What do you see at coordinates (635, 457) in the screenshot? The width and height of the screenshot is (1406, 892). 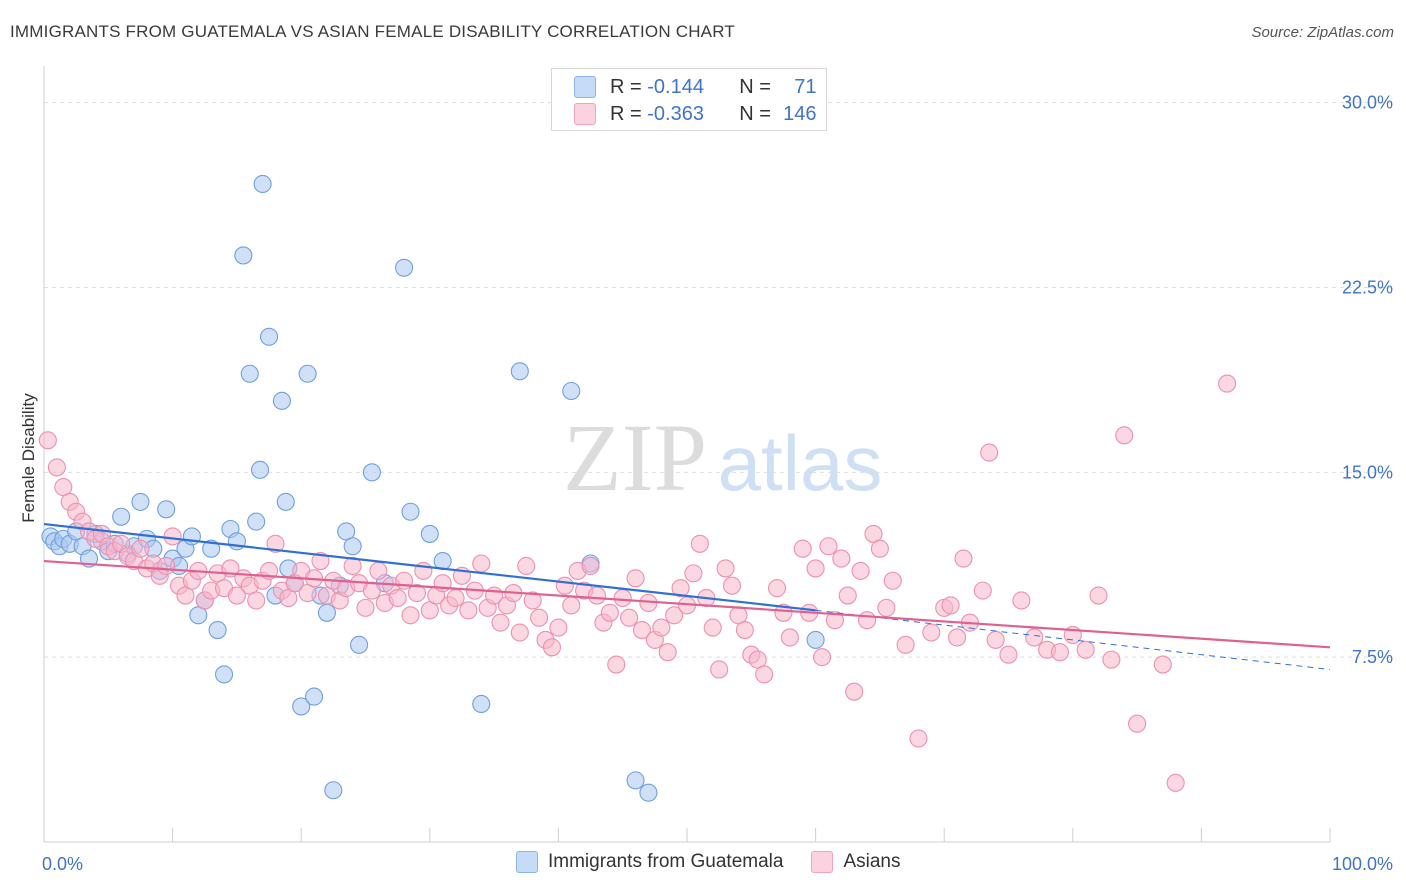 I see `watermark-zip: ZIP` at bounding box center [635, 457].